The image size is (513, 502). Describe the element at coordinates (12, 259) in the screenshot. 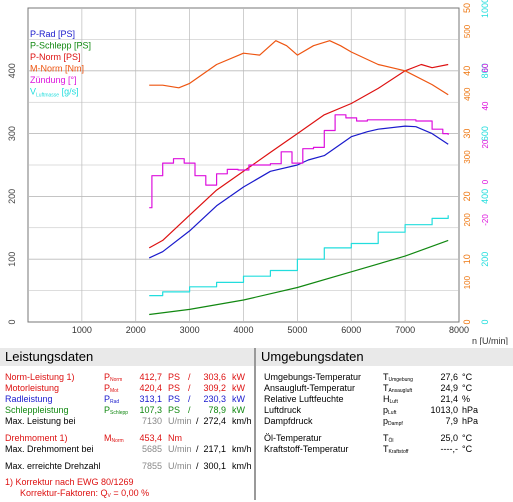

I see `y-left-tick-label: 100` at that location.